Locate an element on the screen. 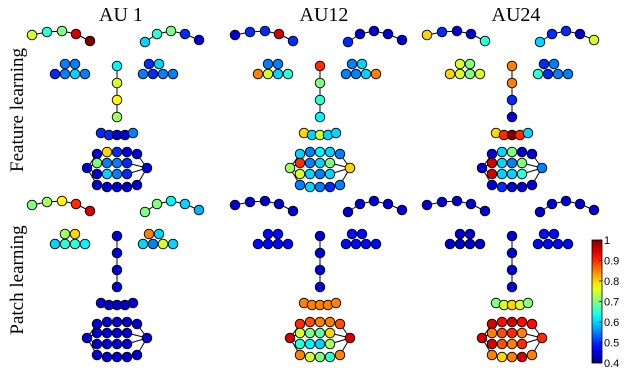 The height and width of the screenshot is (372, 624). column-title: AU12 is located at coordinates (324, 15).